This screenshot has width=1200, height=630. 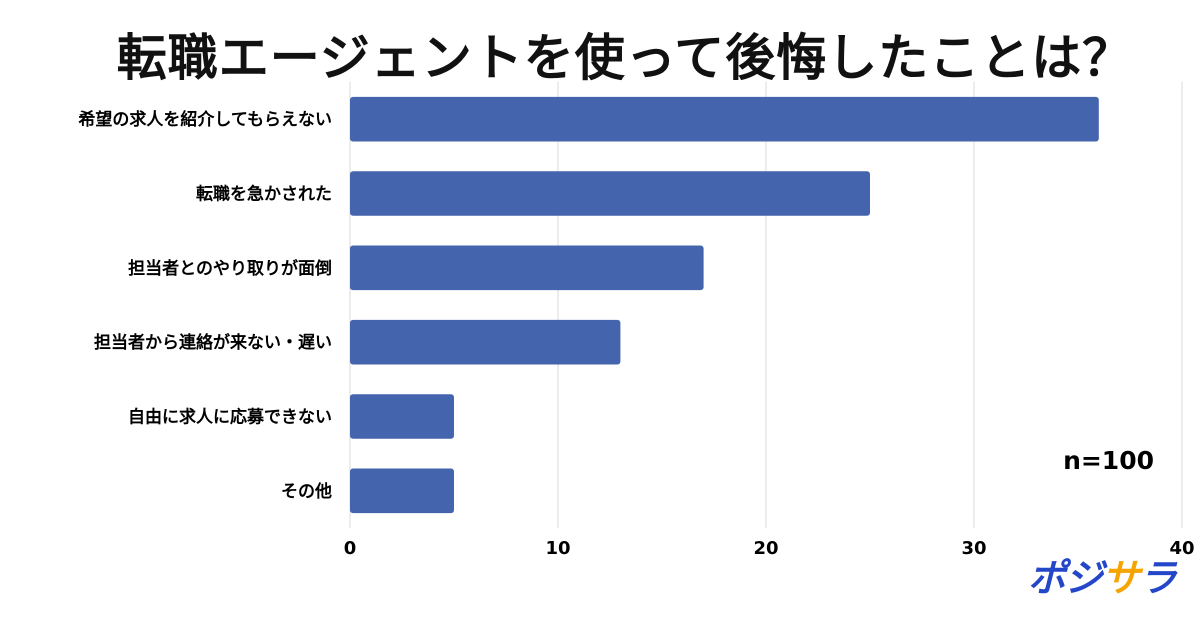 What do you see at coordinates (306, 491) in the screenshot?
I see `category-label: その他` at bounding box center [306, 491].